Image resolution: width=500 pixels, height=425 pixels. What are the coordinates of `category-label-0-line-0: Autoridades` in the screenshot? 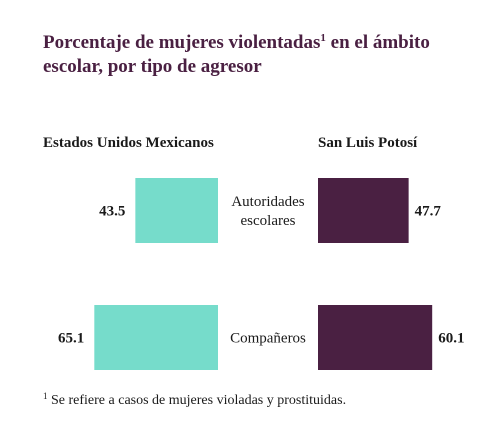 It's located at (267, 202).